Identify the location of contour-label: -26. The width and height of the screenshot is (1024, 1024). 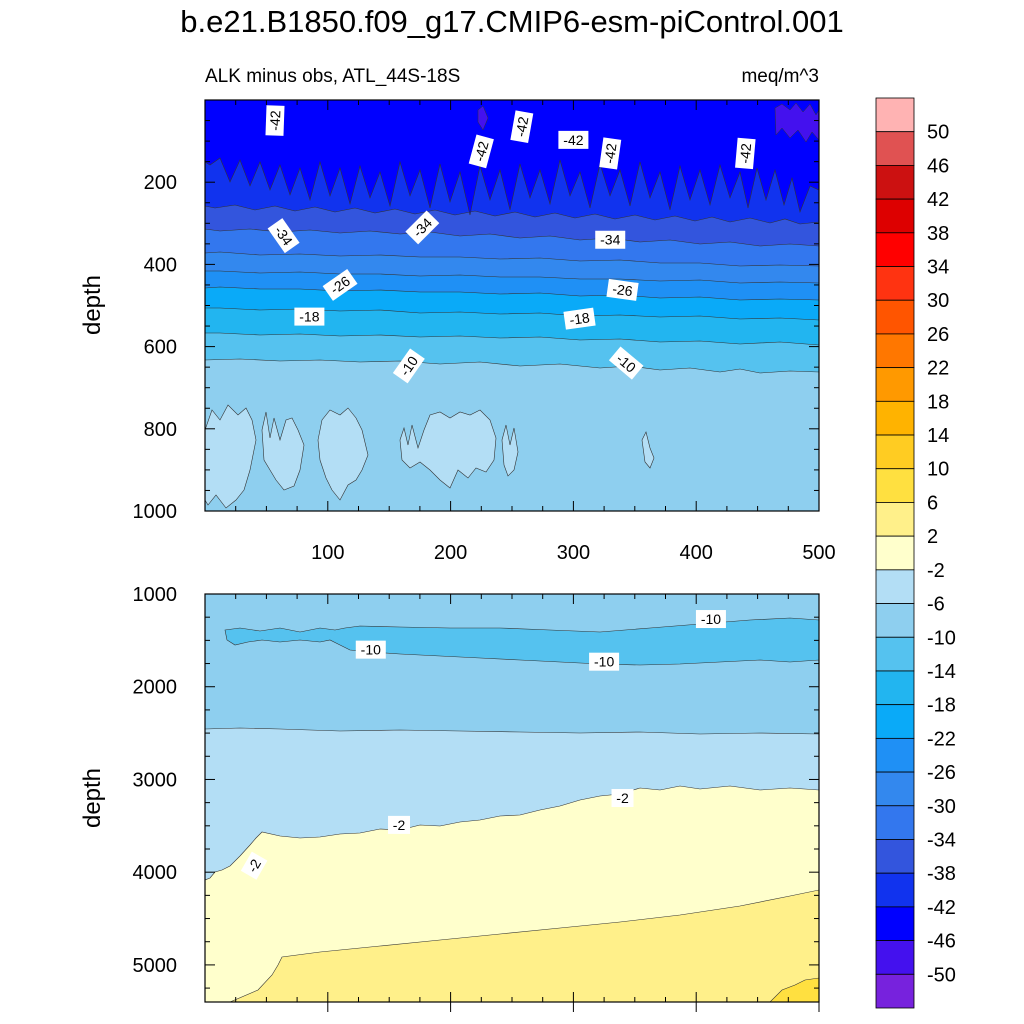
(622, 289).